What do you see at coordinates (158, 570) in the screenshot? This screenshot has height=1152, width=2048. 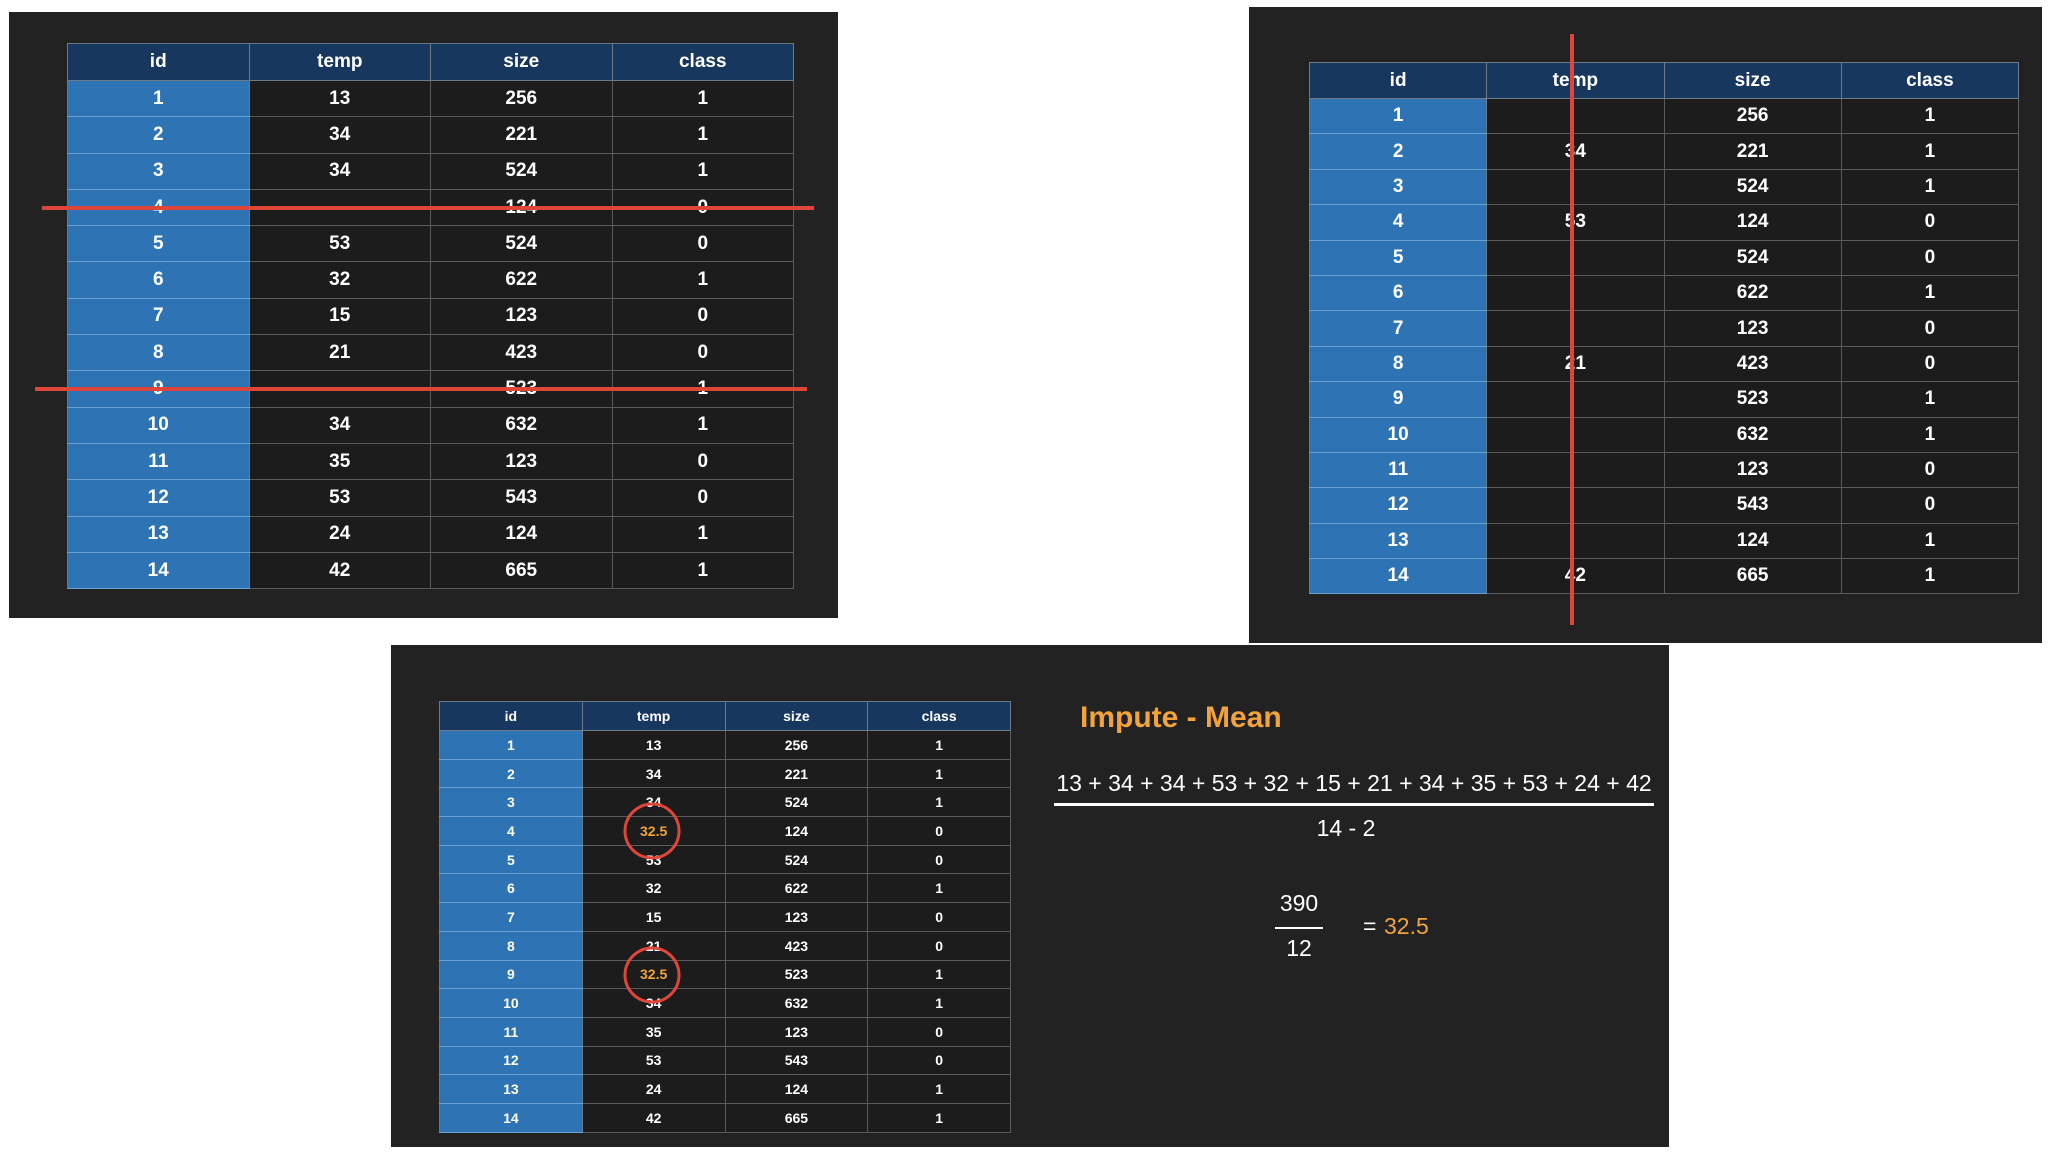 I see `cell-id: 14` at bounding box center [158, 570].